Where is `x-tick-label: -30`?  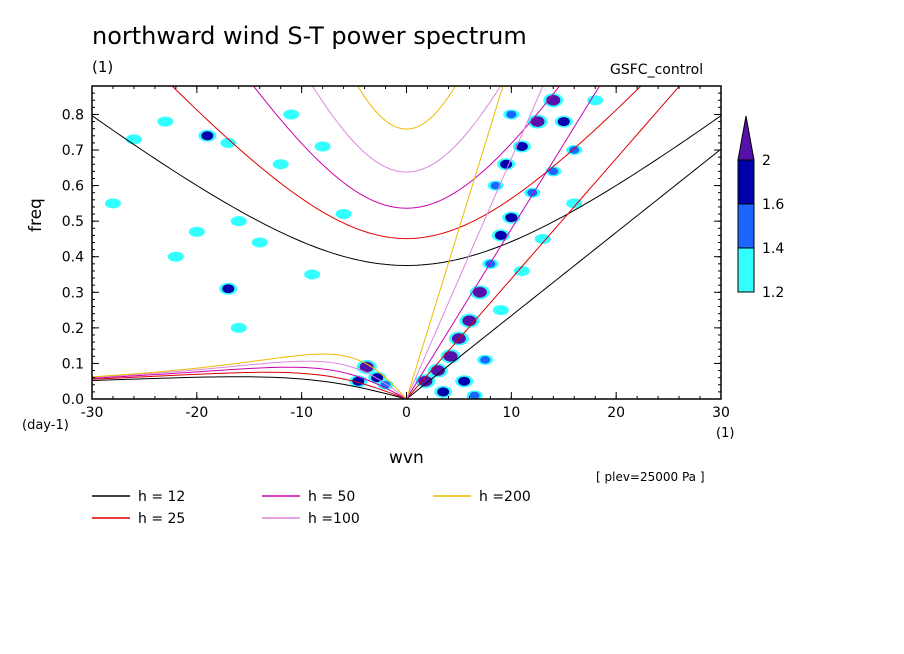 x-tick-label: -30 is located at coordinates (92, 413).